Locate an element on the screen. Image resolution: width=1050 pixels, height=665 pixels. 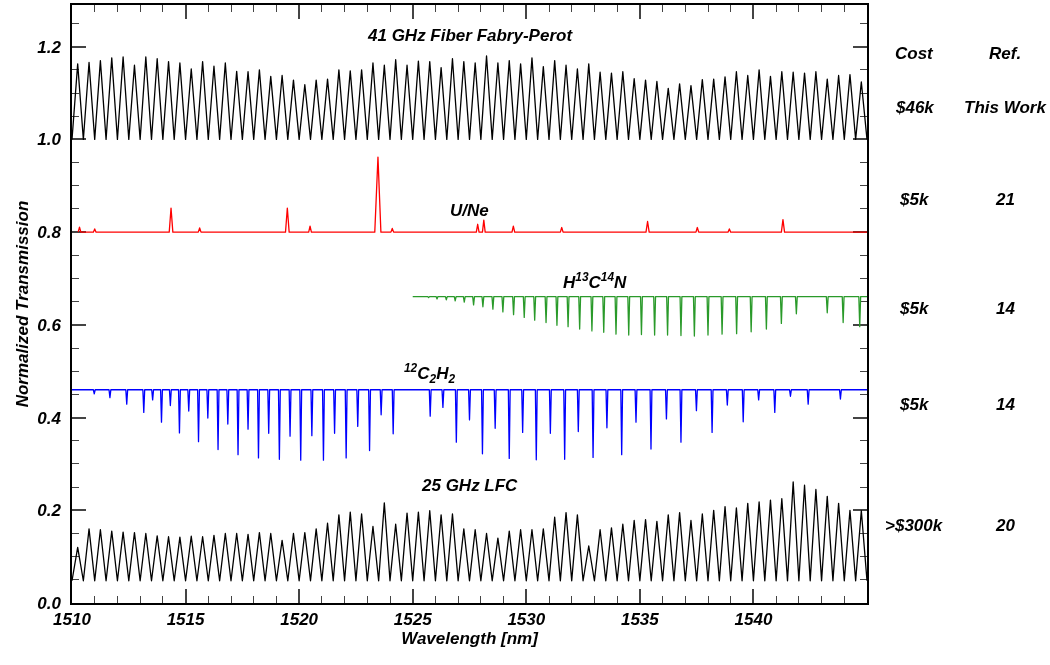
text: 20 is located at coordinates (1005, 525).